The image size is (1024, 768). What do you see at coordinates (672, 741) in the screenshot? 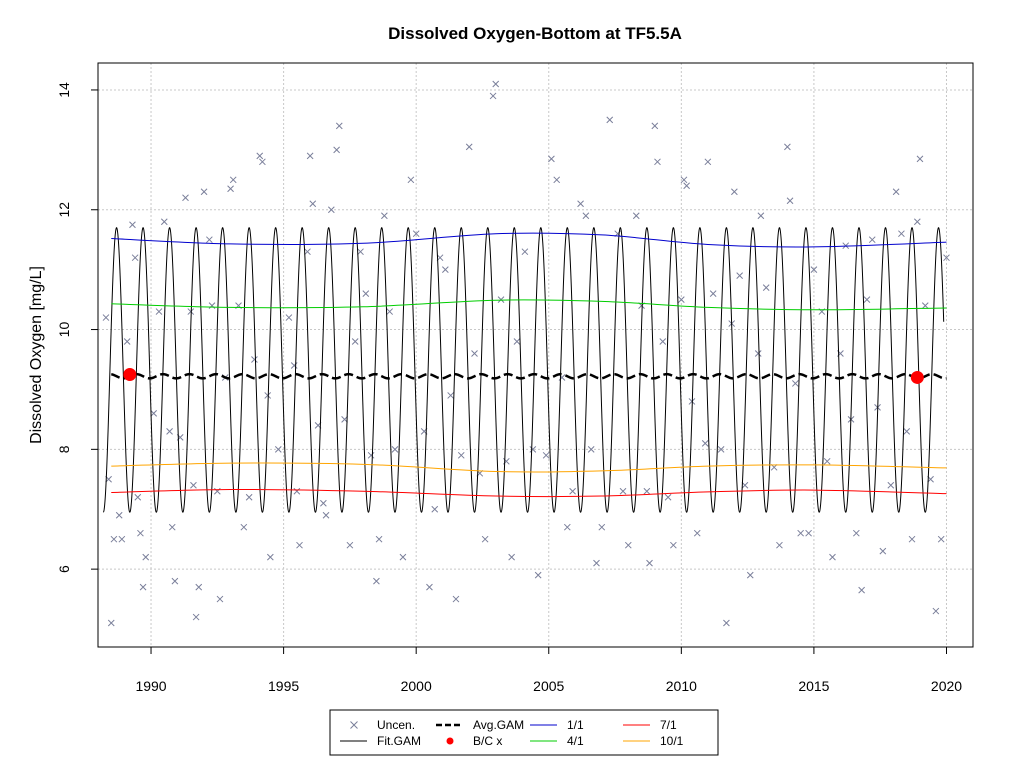
I see `legend-label: 10/1` at bounding box center [672, 741].